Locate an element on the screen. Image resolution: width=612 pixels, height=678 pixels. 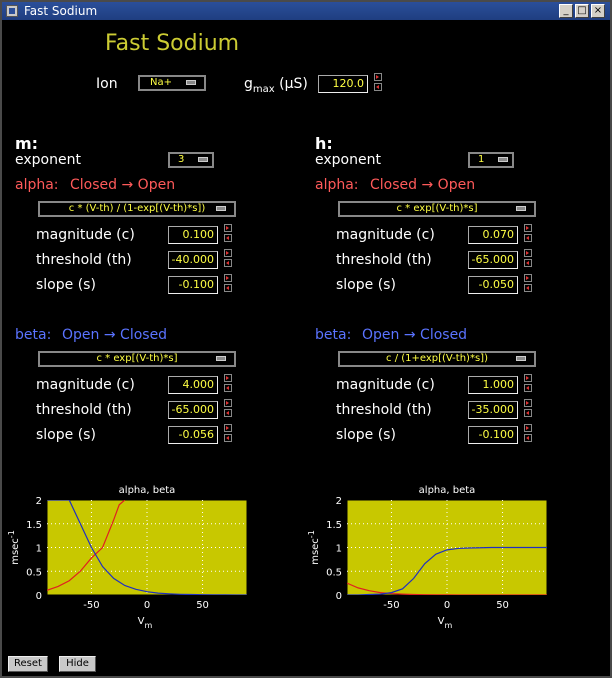
m-beta-magnitude-label: magnitude (c) is located at coordinates (85, 385).